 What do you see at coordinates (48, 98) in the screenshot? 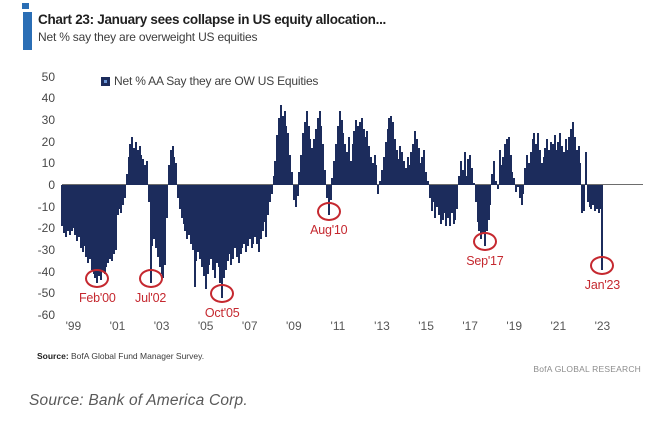
I see `y-tick-label: 40` at bounding box center [48, 98].